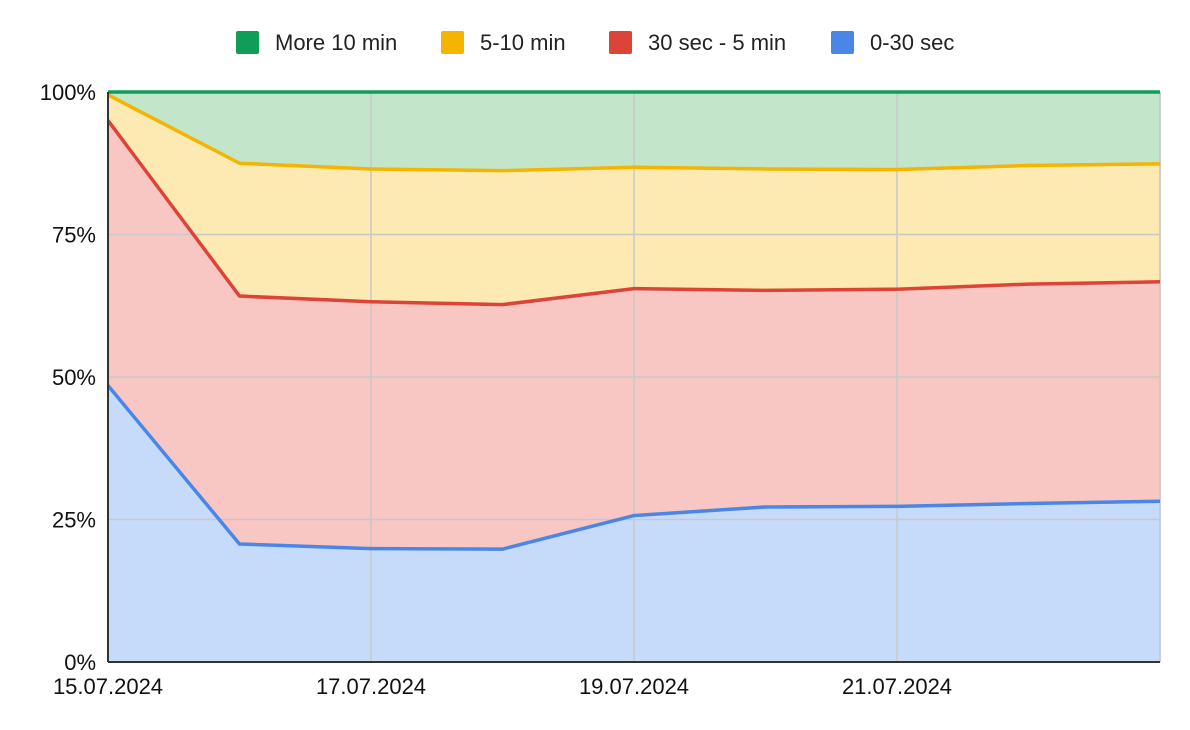 The image size is (1190, 730). Describe the element at coordinates (336, 42) in the screenshot. I see `legend-label: More 10 min` at that location.